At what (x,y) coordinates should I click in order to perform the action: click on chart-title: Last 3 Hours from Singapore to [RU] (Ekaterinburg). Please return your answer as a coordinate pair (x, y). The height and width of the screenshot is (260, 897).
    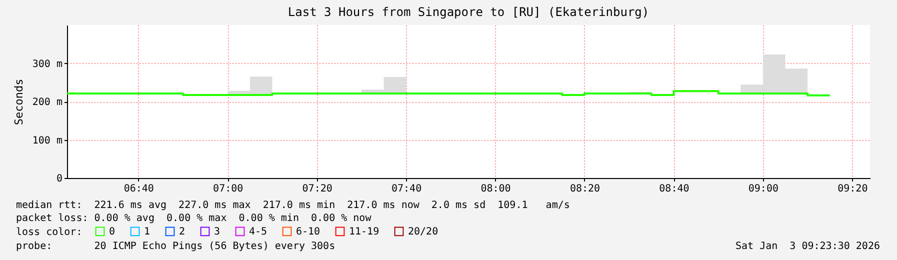
    Looking at the image, I should click on (469, 12).